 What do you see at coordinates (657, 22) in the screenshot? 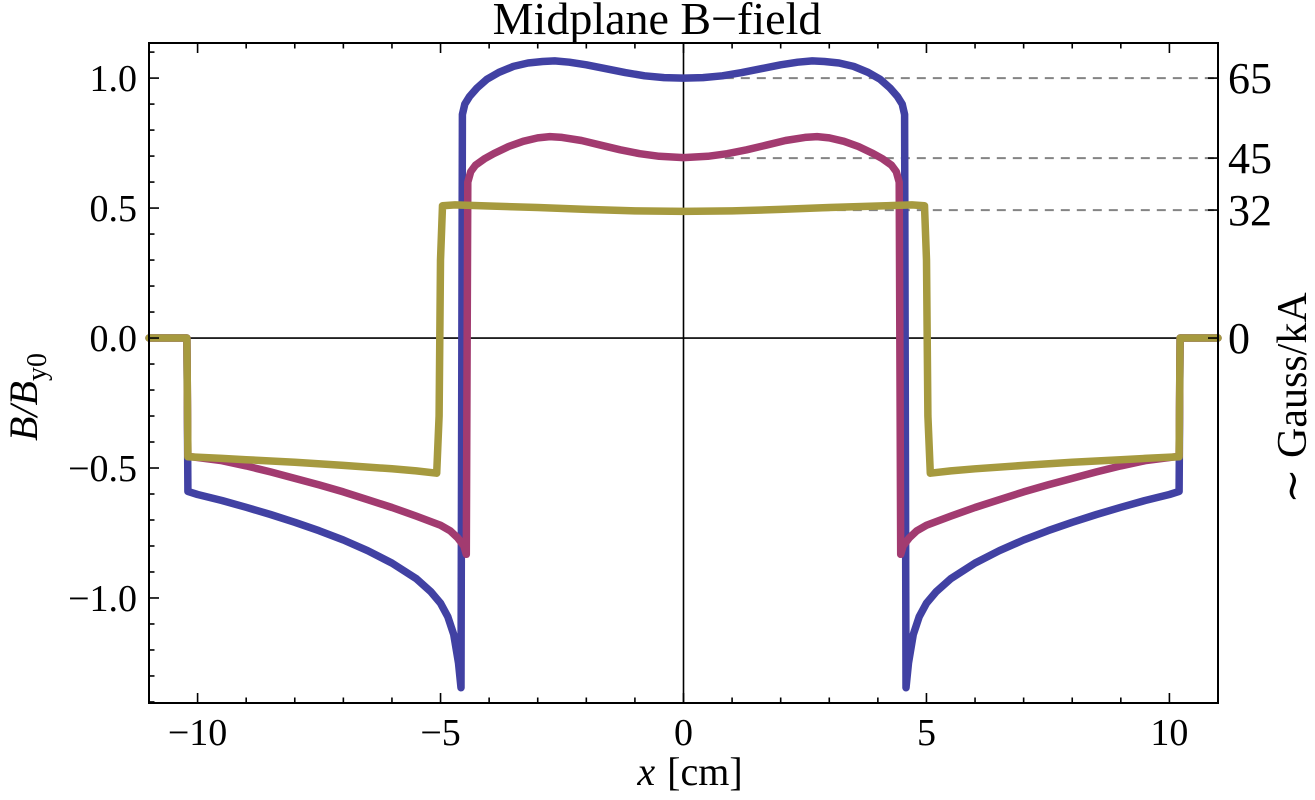
I see `chart-title: Midplane B−field` at bounding box center [657, 22].